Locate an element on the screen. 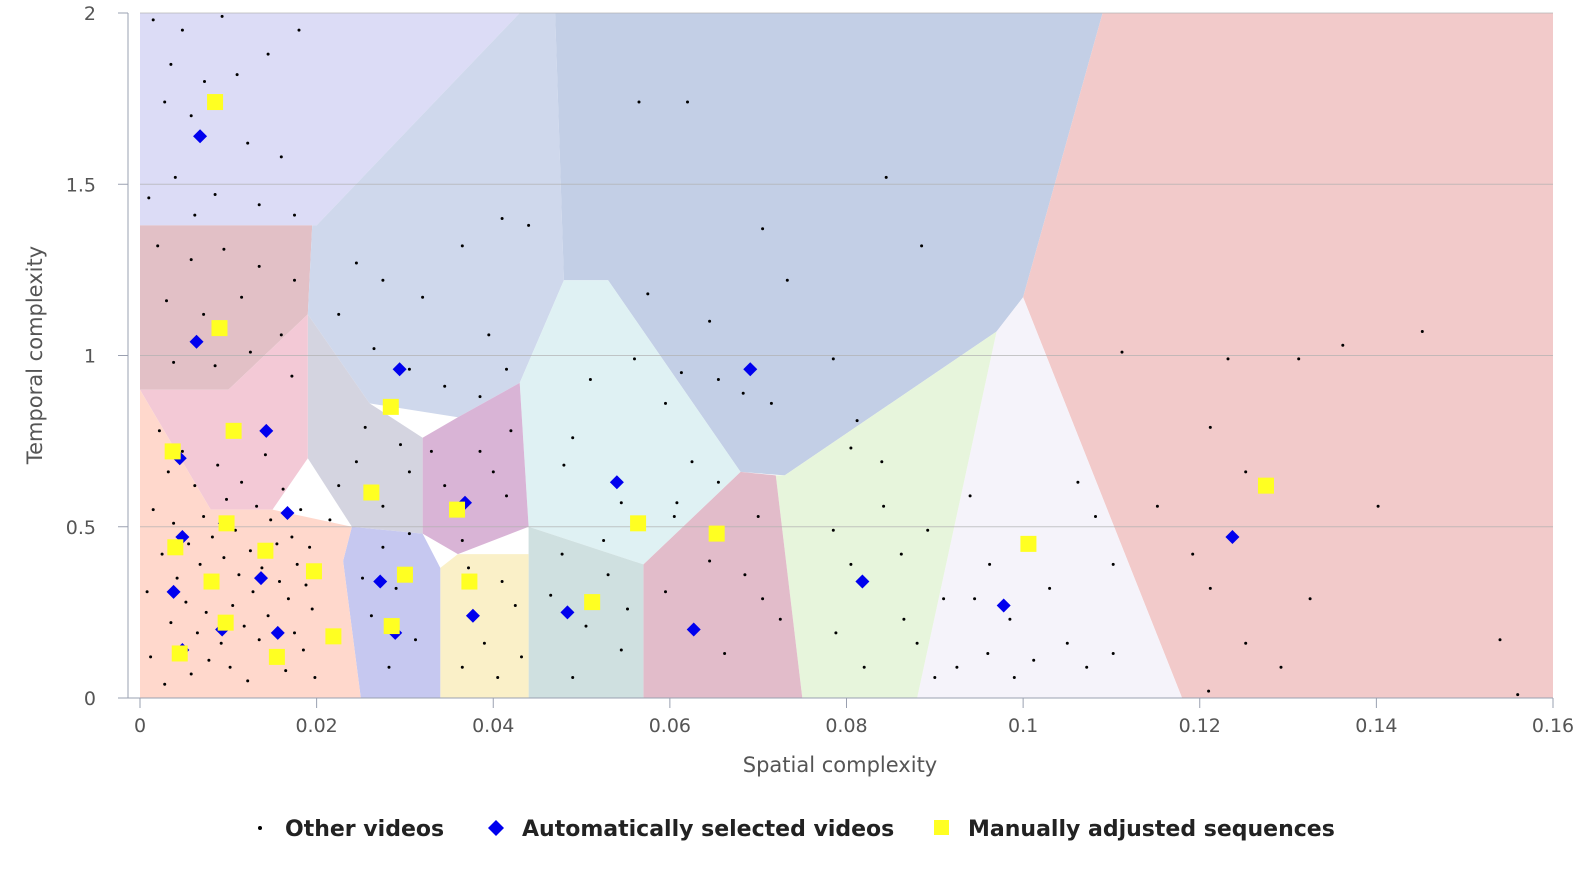 The height and width of the screenshot is (885, 1587). x-tick-label: 0.14 is located at coordinates (1376, 726).